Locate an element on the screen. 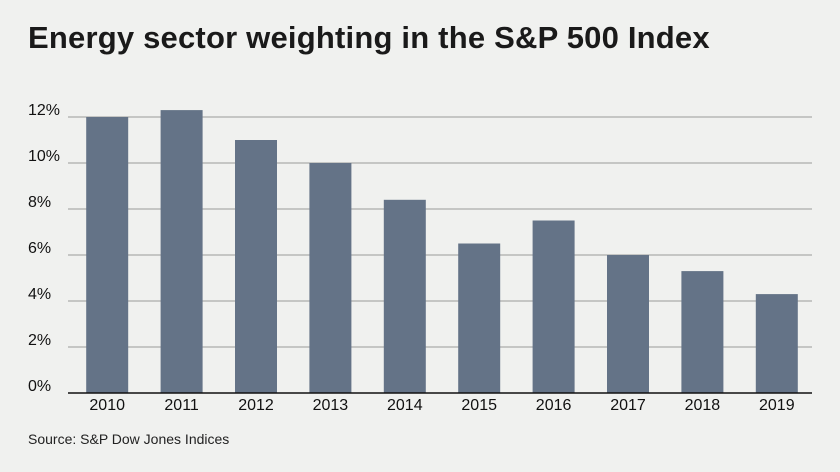 The image size is (840, 472). x-tick-label: 2017 is located at coordinates (628, 405).